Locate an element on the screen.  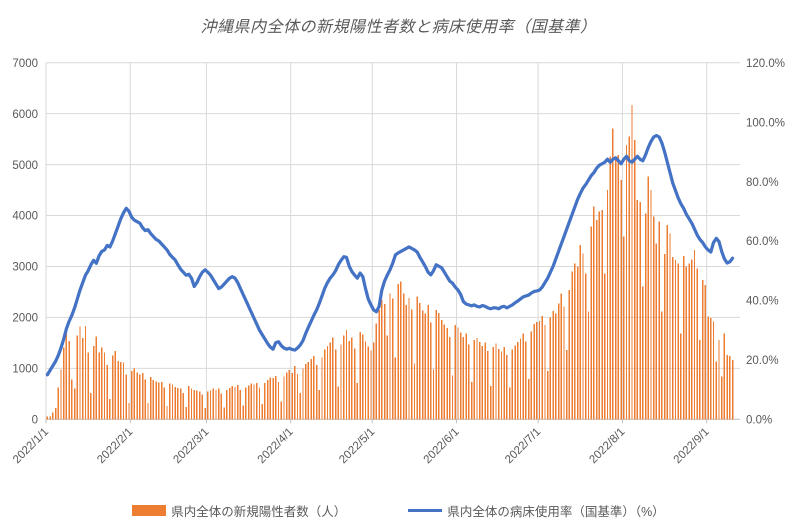
svg-text: 3000 is located at coordinates (25, 268).